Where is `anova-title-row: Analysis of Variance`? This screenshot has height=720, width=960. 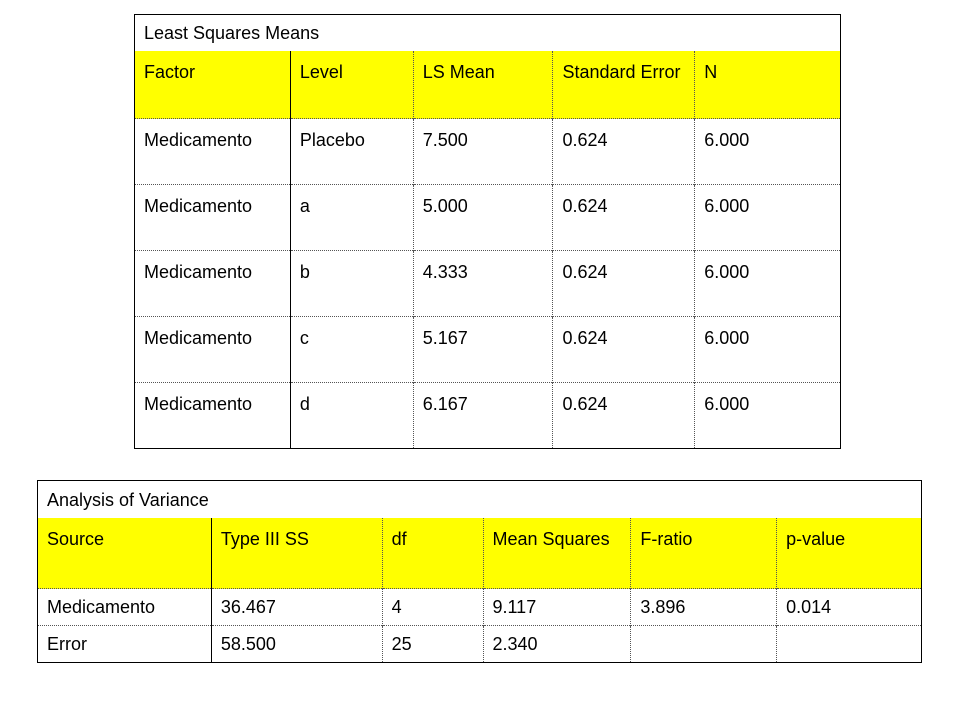
anova-title-row: Analysis of Variance is located at coordinates (480, 499).